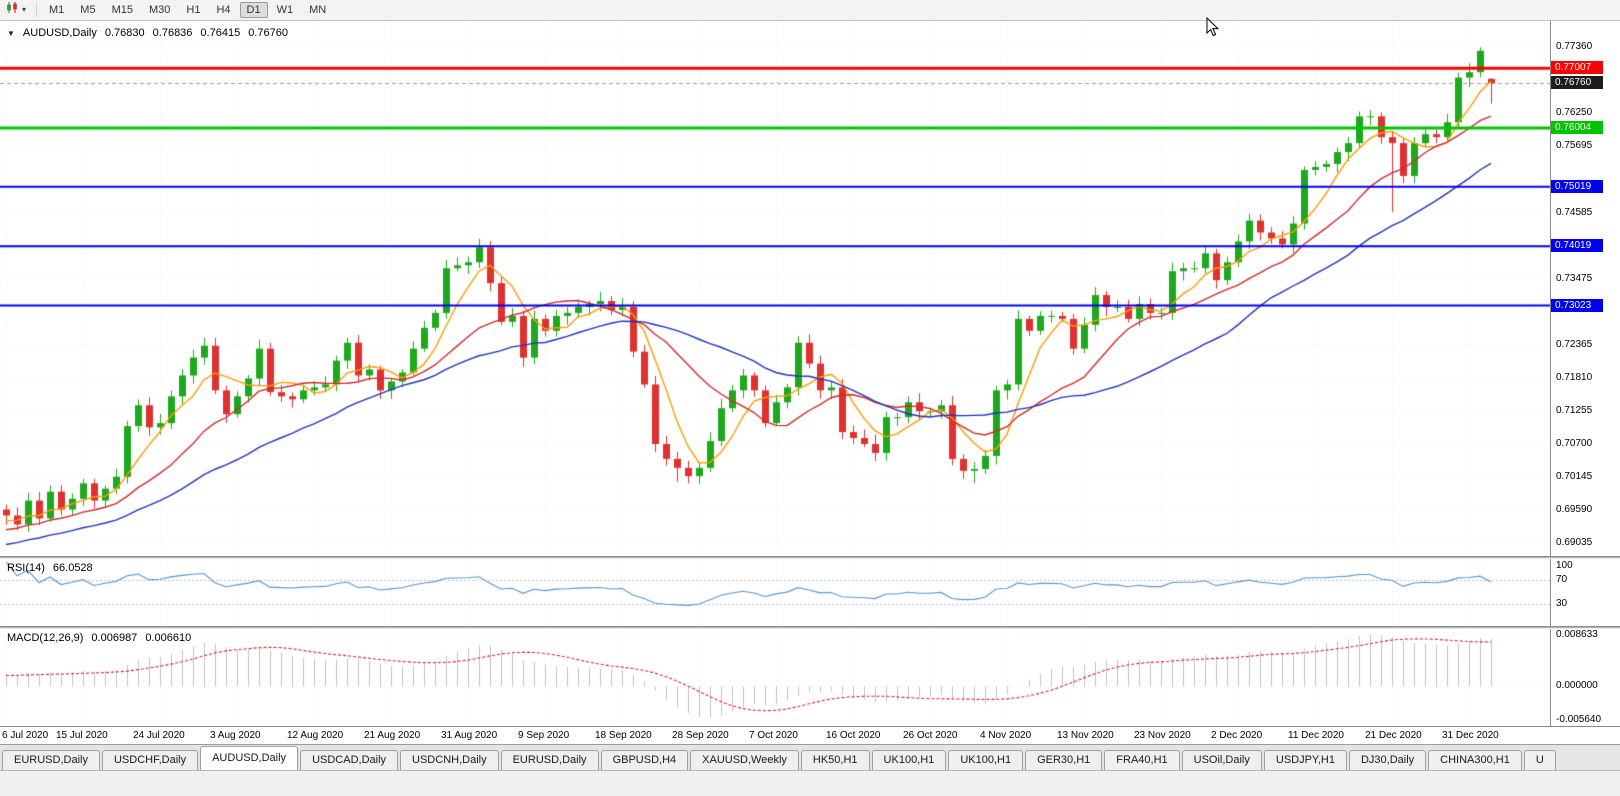 This screenshot has width=1620, height=796. I want to click on chart-tab-USOil-Daily: USOil,Daily, so click(1221, 760).